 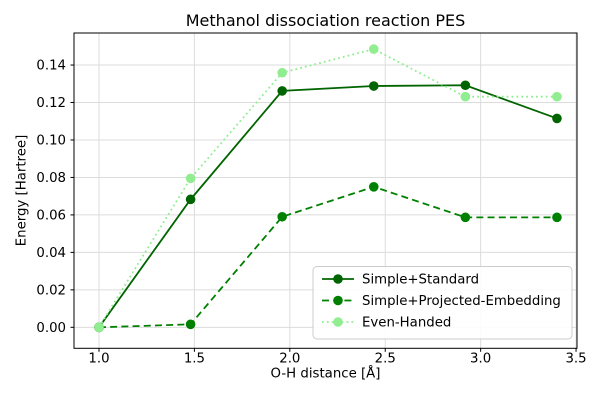 I want to click on legend-item: Simple+Standard, so click(x=400, y=280).